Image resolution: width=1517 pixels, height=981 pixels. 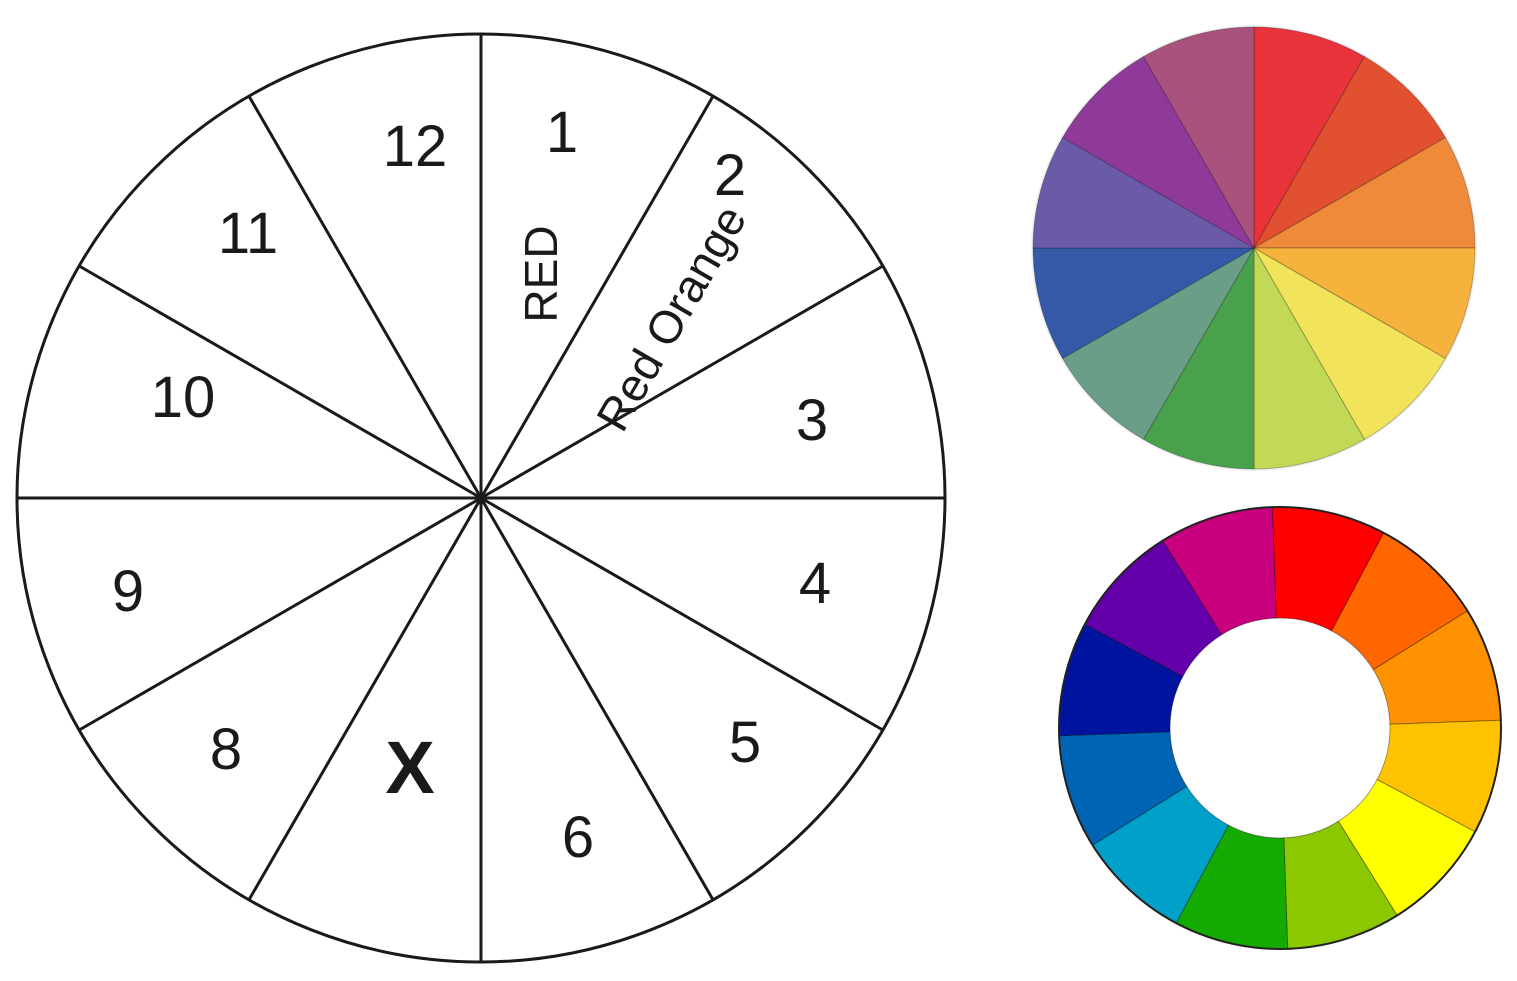 What do you see at coordinates (812, 420) in the screenshot?
I see `segment-3-number: 3` at bounding box center [812, 420].